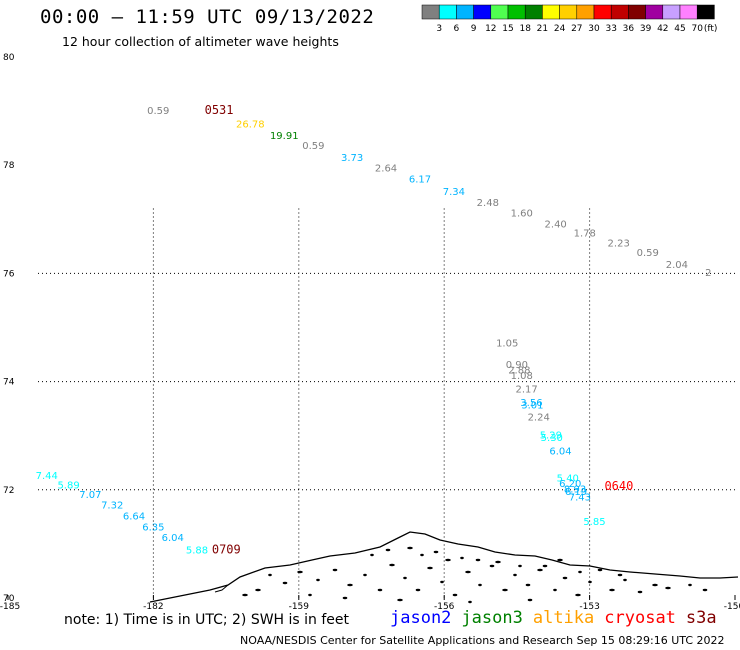 Image resolution: width=740 pixels, height=650 pixels. Describe the element at coordinates (207, 17) in the screenshot. I see `map-title: 00:00 – 11:59 UTC 09/13/2022` at that location.